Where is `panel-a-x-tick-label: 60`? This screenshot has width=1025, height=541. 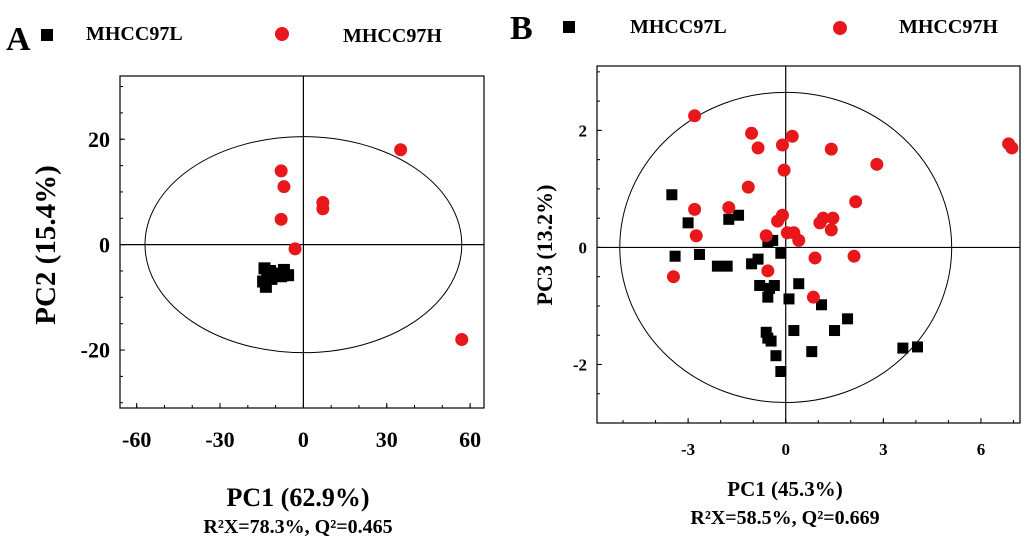
panel-a-x-tick-label: 60 is located at coordinates (470, 439).